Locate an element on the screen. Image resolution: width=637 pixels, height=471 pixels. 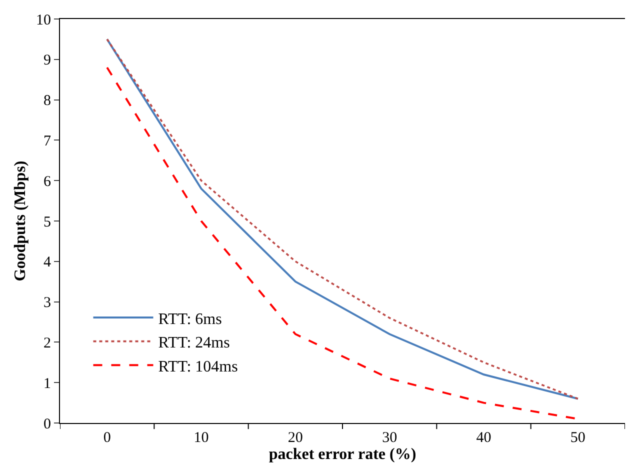
y-tick-label: 9 is located at coordinates (47, 60).